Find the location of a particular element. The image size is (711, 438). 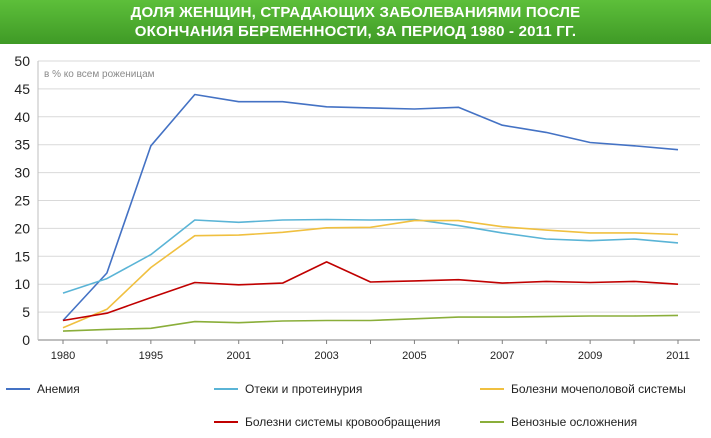

y-axis-label: в % ко всем роженицам is located at coordinates (99, 74).